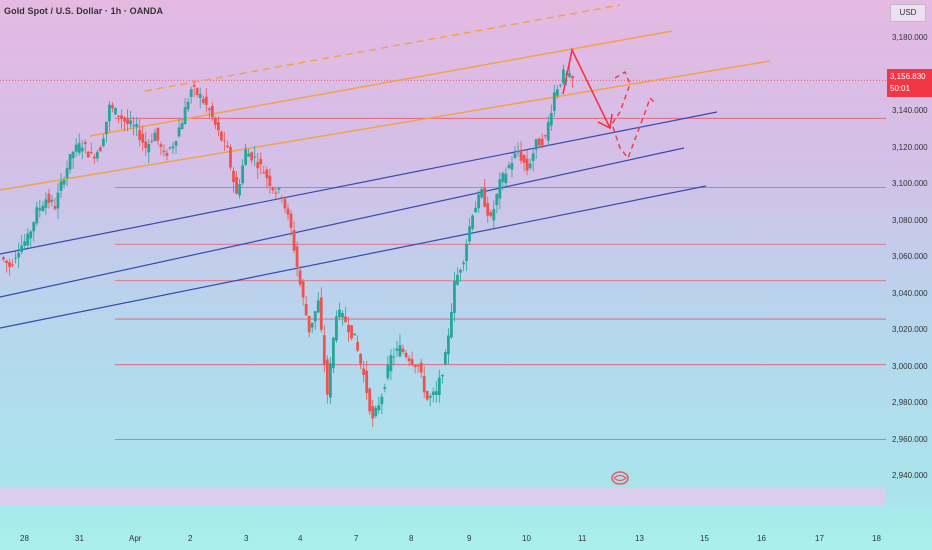  What do you see at coordinates (582, 538) in the screenshot?
I see `time-tick-label: 11` at bounding box center [582, 538].